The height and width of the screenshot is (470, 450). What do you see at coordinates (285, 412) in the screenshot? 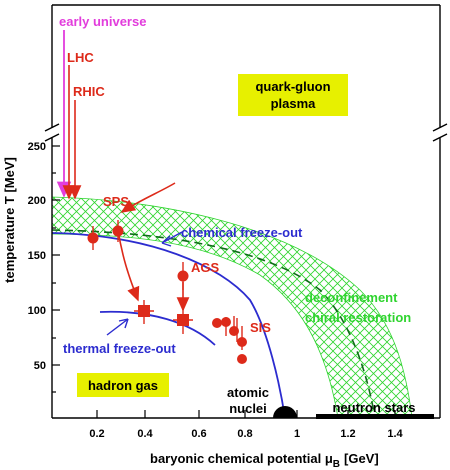
I see `atomic-nuclei-marker` at bounding box center [285, 412].